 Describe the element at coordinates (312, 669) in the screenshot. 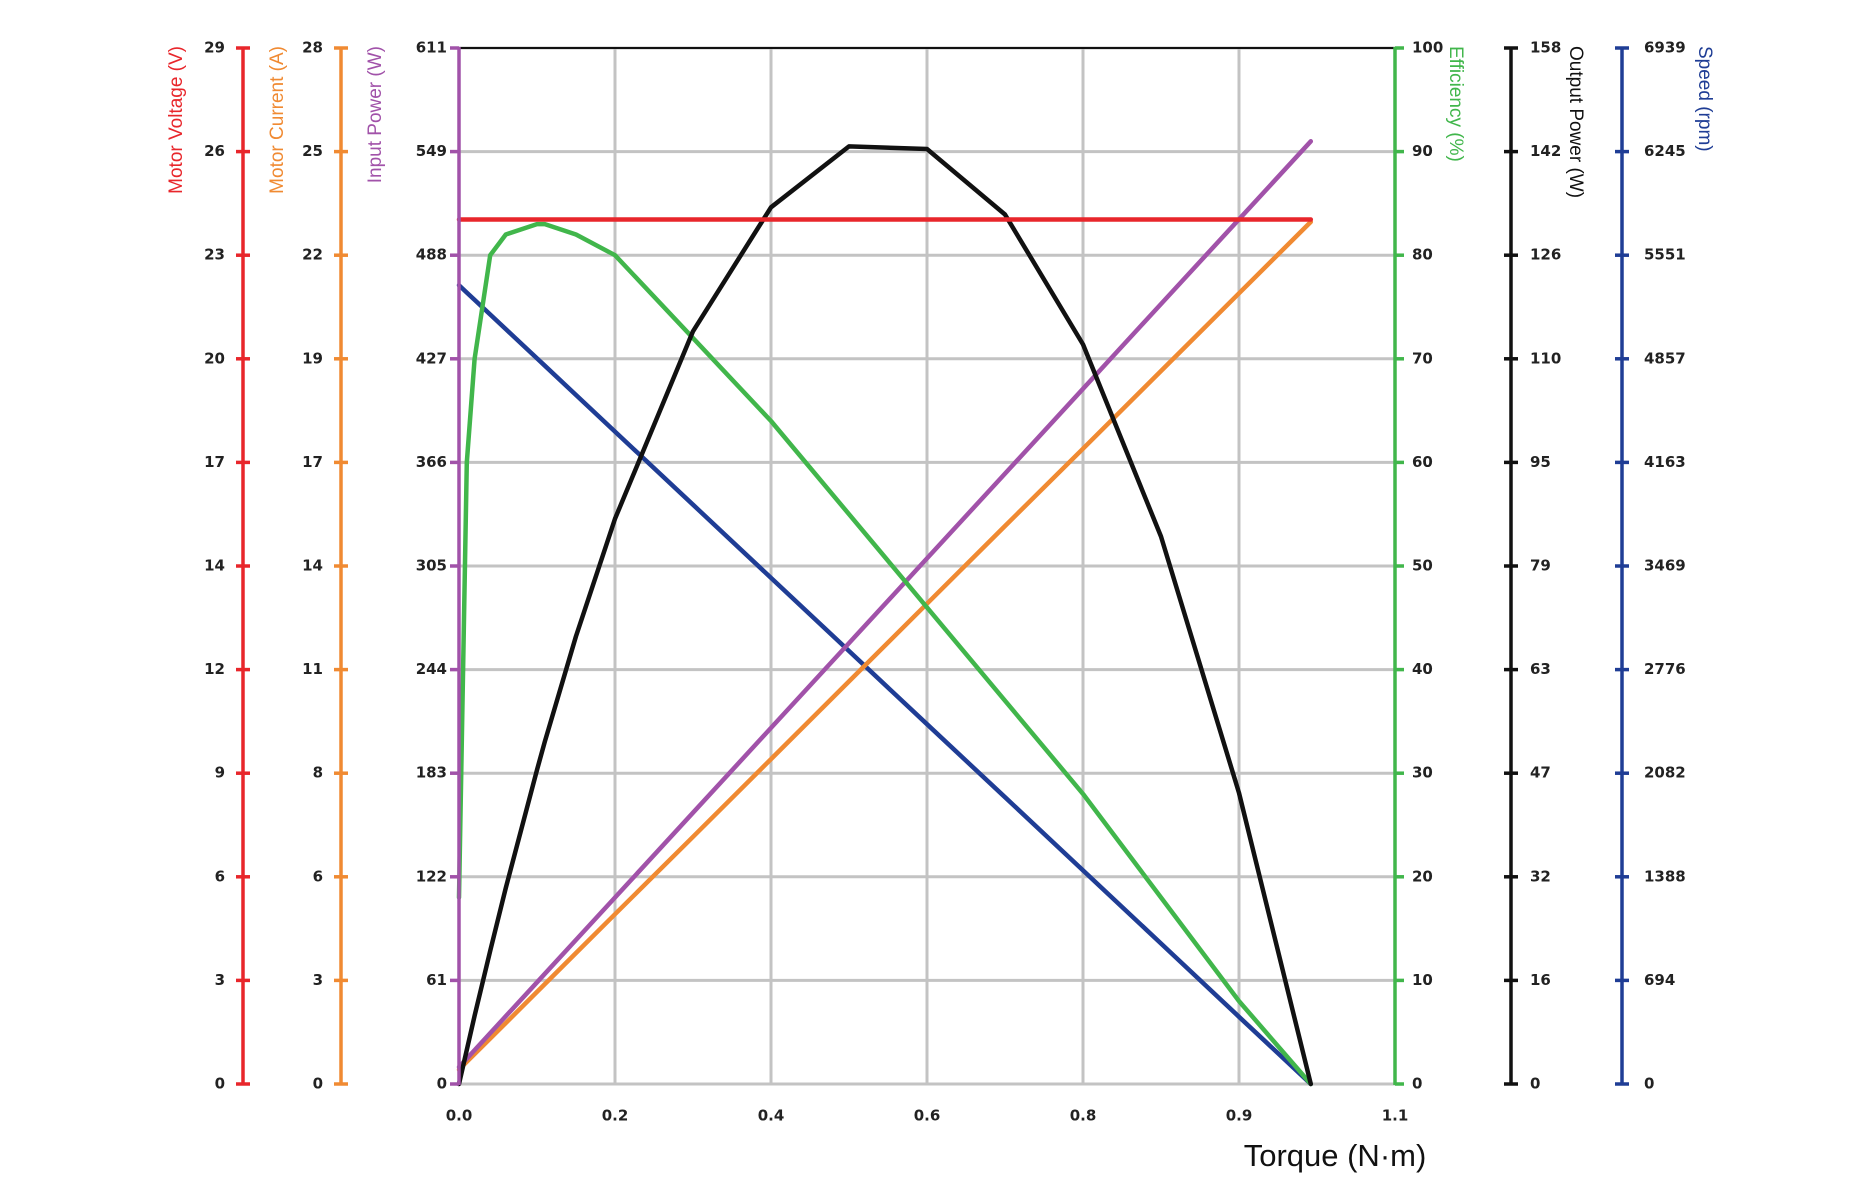

I see `y-tick-label: 11` at that location.